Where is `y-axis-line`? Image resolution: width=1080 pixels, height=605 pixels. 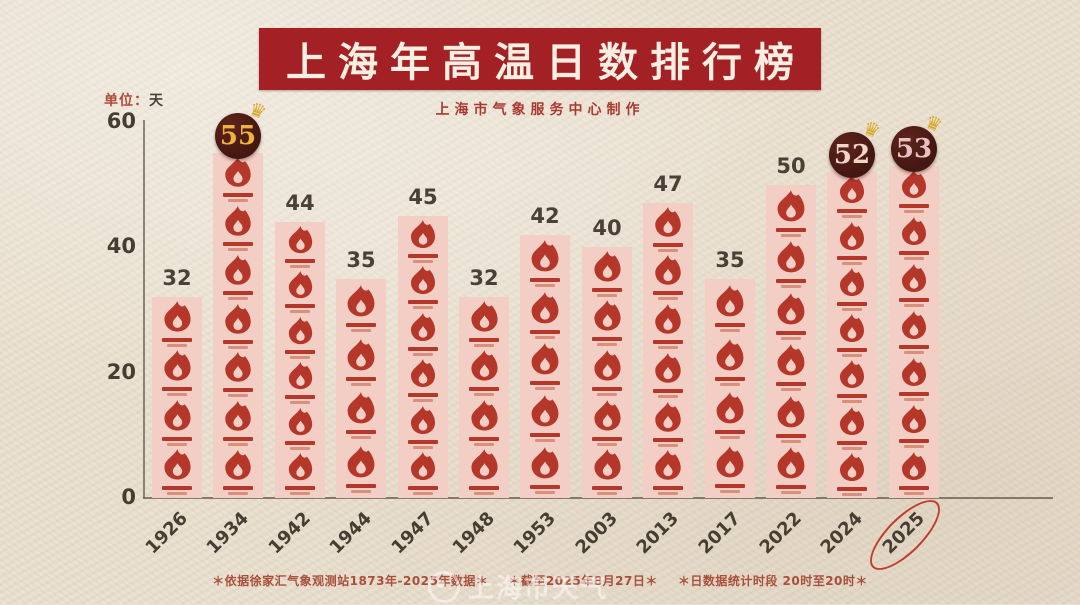
y-axis-line is located at coordinates (144, 309).